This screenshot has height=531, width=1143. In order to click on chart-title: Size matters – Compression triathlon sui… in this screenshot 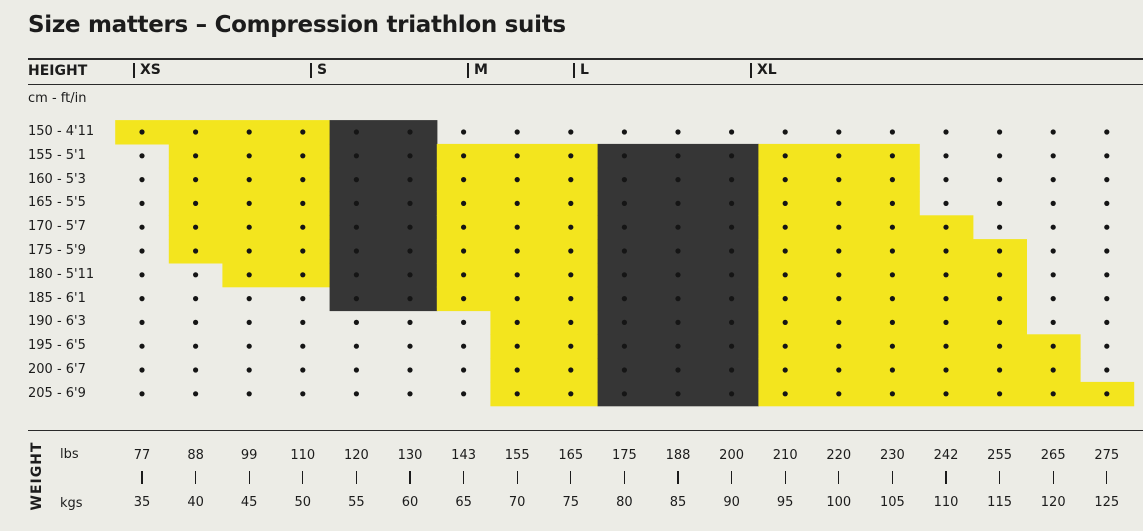, I will do `click(297, 25)`.